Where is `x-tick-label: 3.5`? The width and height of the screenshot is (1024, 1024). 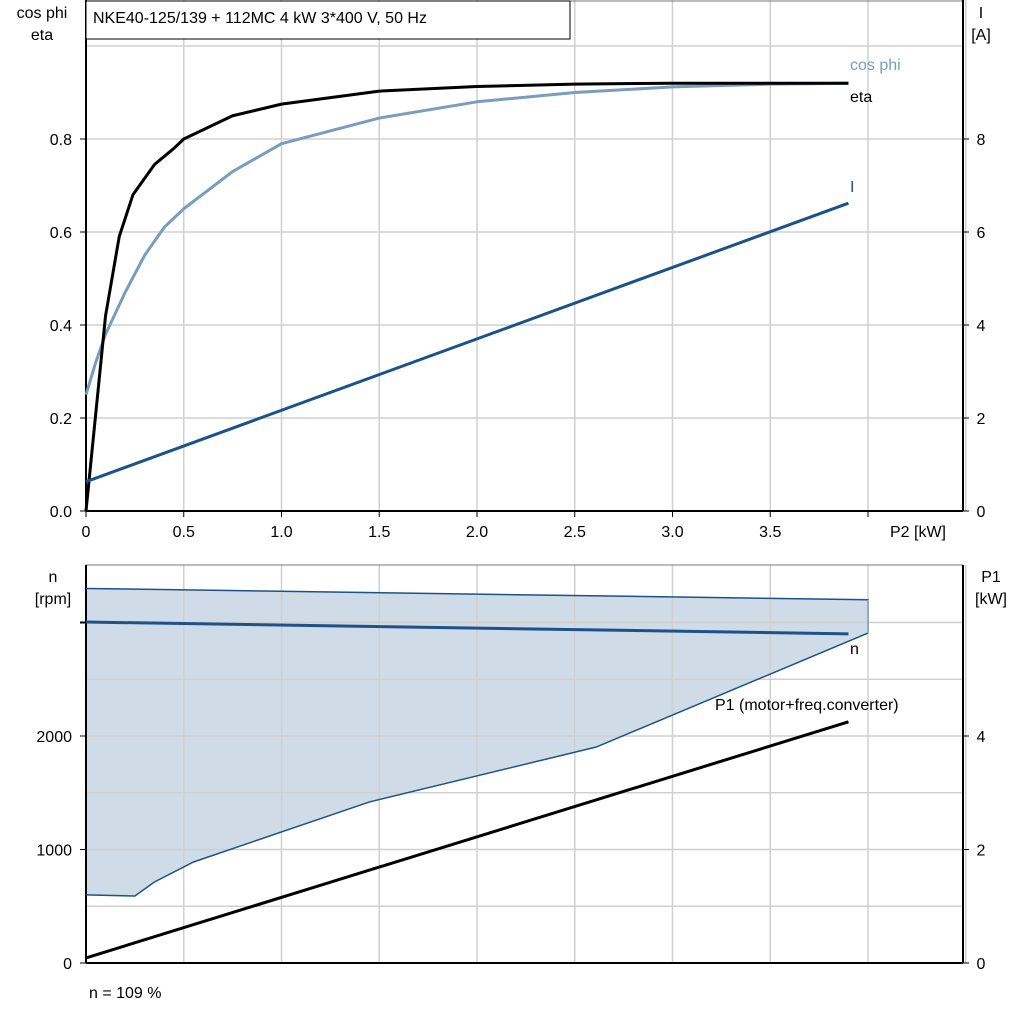
x-tick-label: 3.5 is located at coordinates (770, 532).